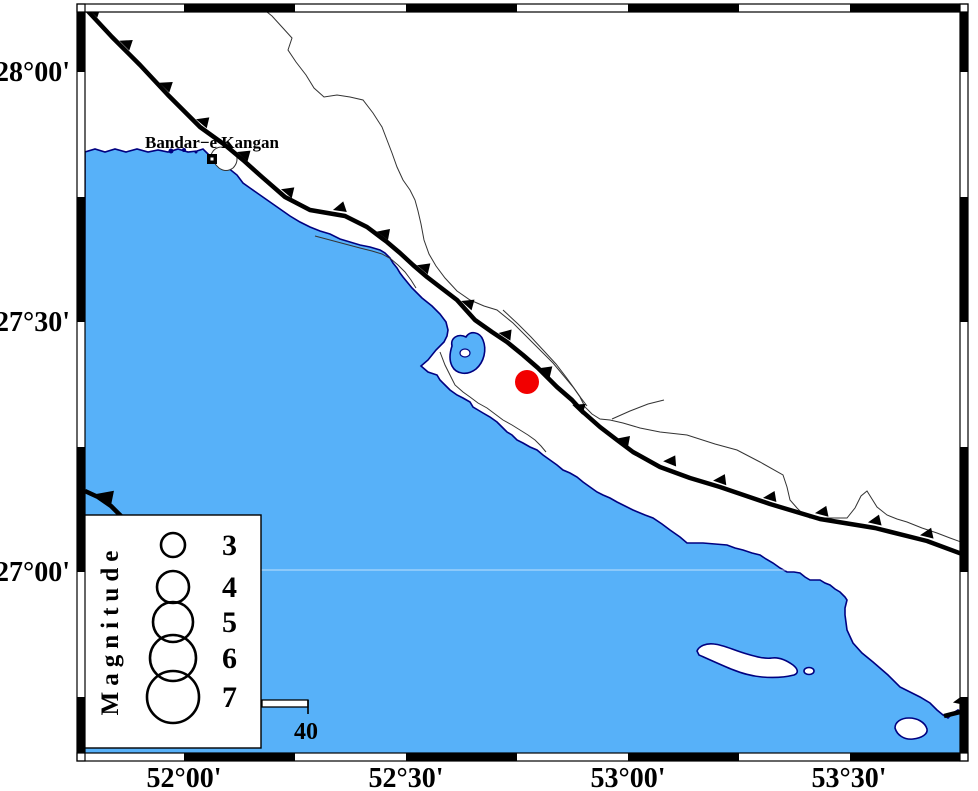 The image size is (978, 791). Describe the element at coordinates (628, 777) in the screenshot. I see `lon-label-53: 53°00'` at that location.